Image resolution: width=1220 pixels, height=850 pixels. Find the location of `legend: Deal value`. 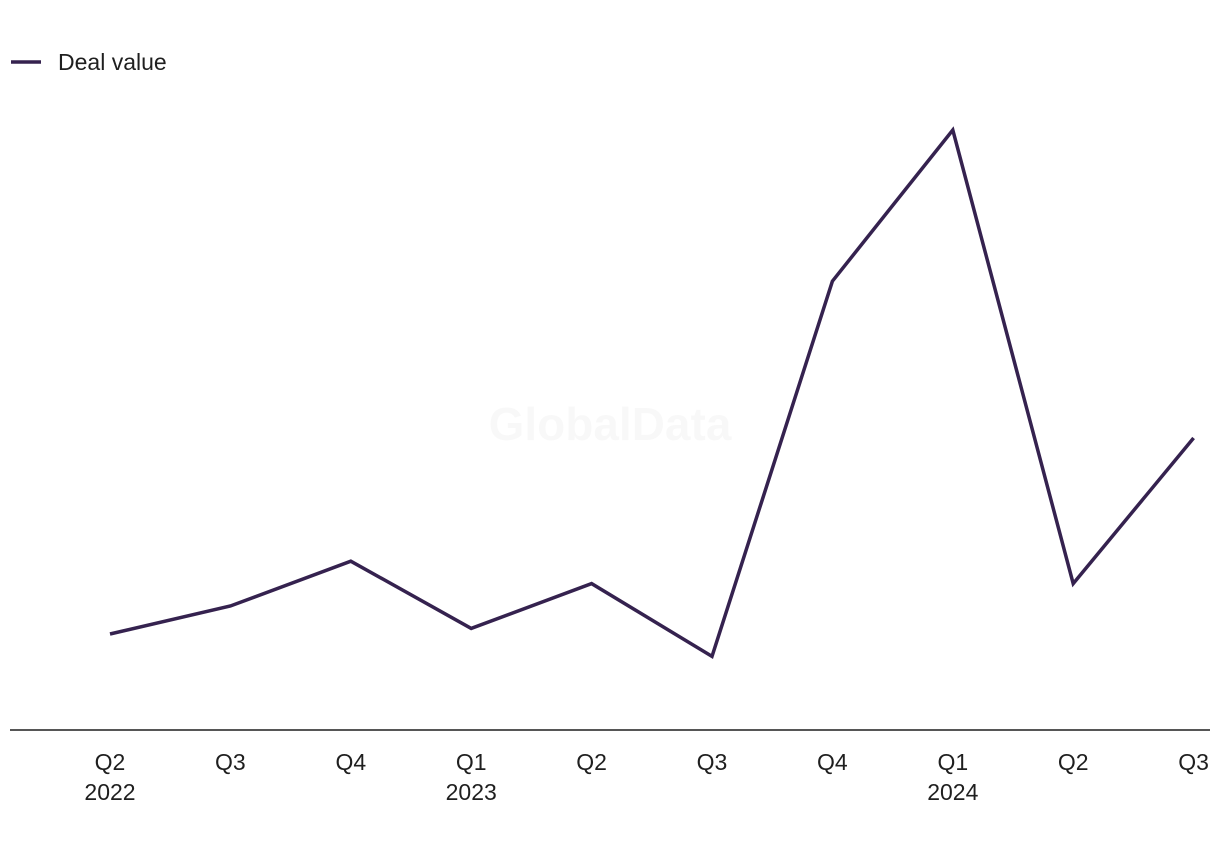

legend: Deal value is located at coordinates (89, 62).